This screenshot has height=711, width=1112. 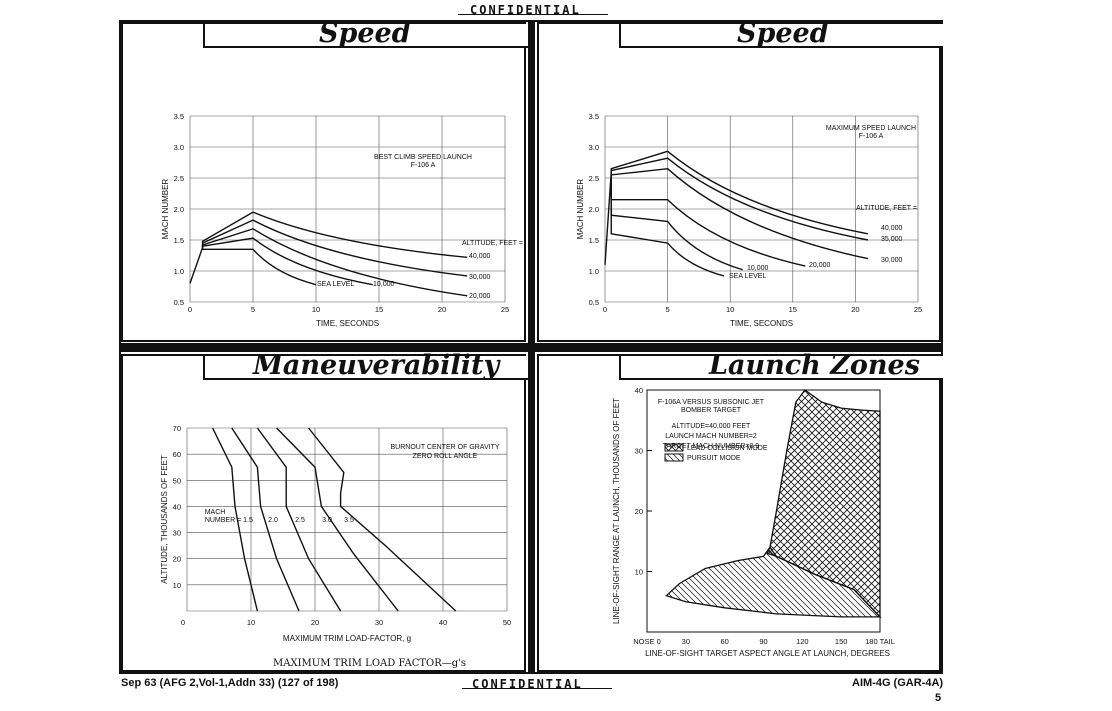 What do you see at coordinates (444, 447) in the screenshot?
I see `c2-note: BURNOUT CENTER OF GRAVITY` at bounding box center [444, 447].